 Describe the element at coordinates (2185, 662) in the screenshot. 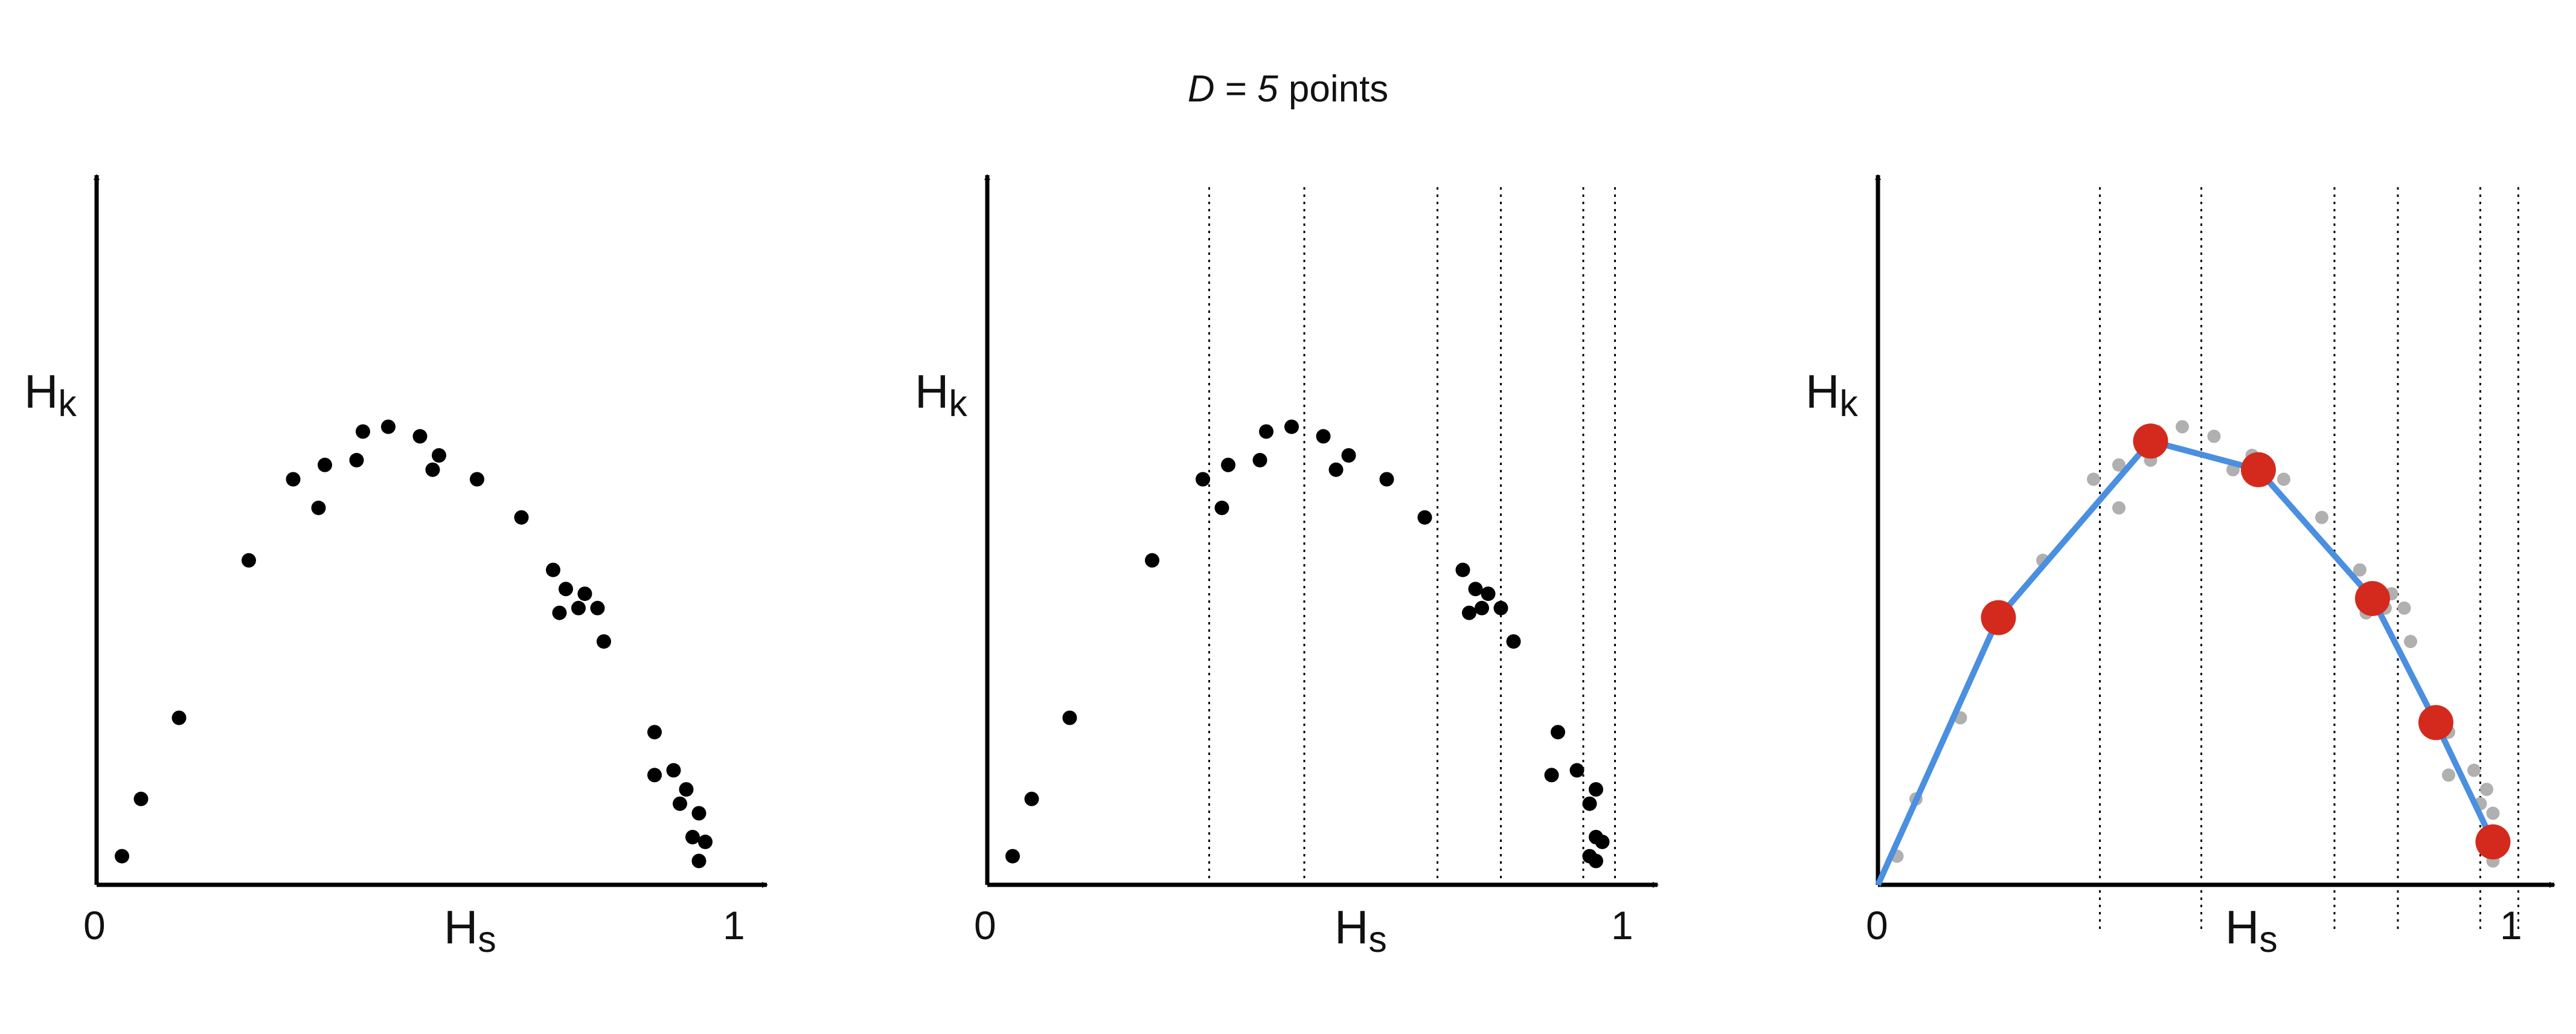

I see `piecewise-line` at that location.